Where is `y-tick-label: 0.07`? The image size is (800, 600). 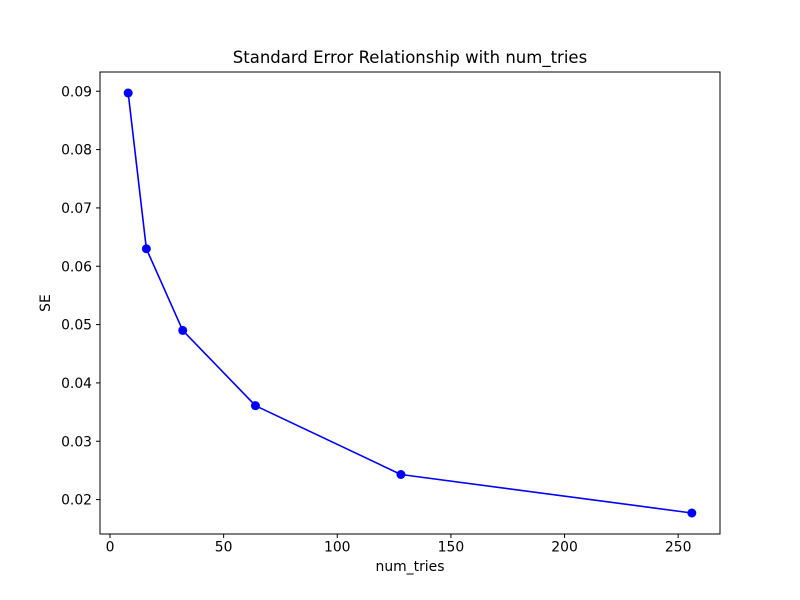
y-tick-label: 0.07 is located at coordinates (76, 209).